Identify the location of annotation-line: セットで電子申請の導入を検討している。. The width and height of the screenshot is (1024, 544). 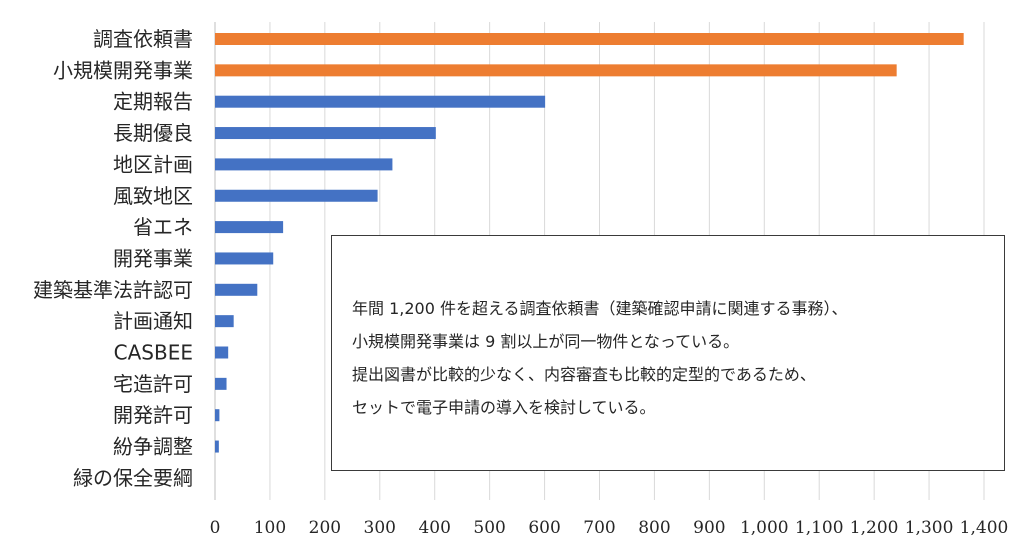
(504, 407).